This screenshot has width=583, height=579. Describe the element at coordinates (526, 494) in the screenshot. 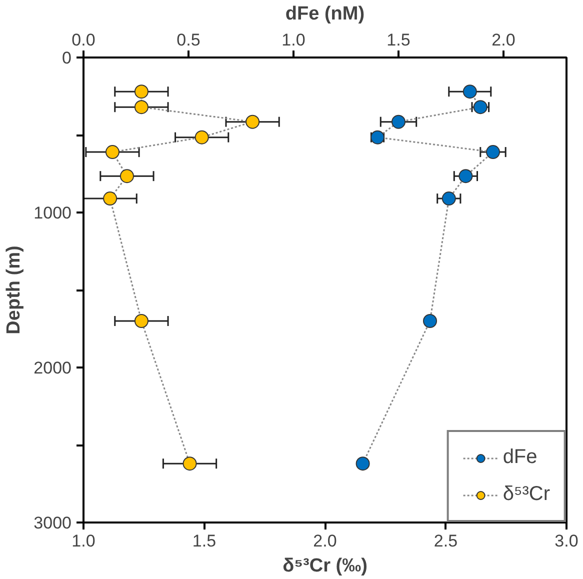

I see `legend-label: δ⁵³Cr` at that location.